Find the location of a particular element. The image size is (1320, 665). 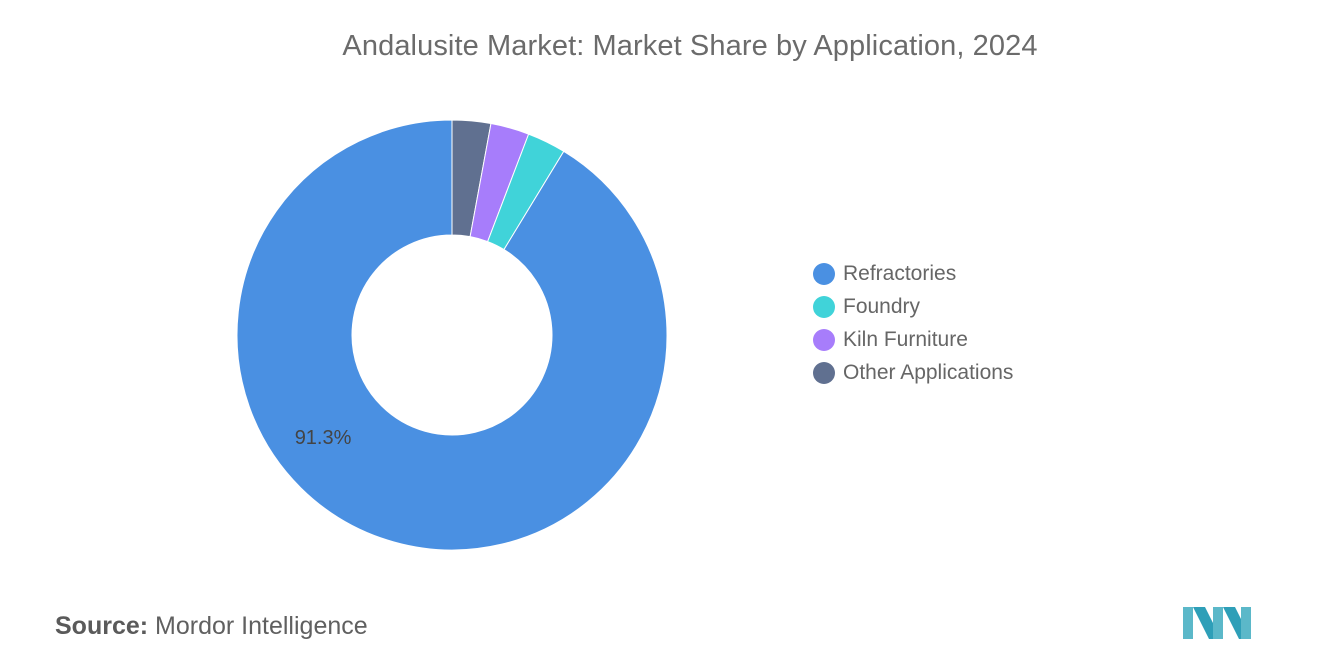

legend-label: Foundry is located at coordinates (882, 306).